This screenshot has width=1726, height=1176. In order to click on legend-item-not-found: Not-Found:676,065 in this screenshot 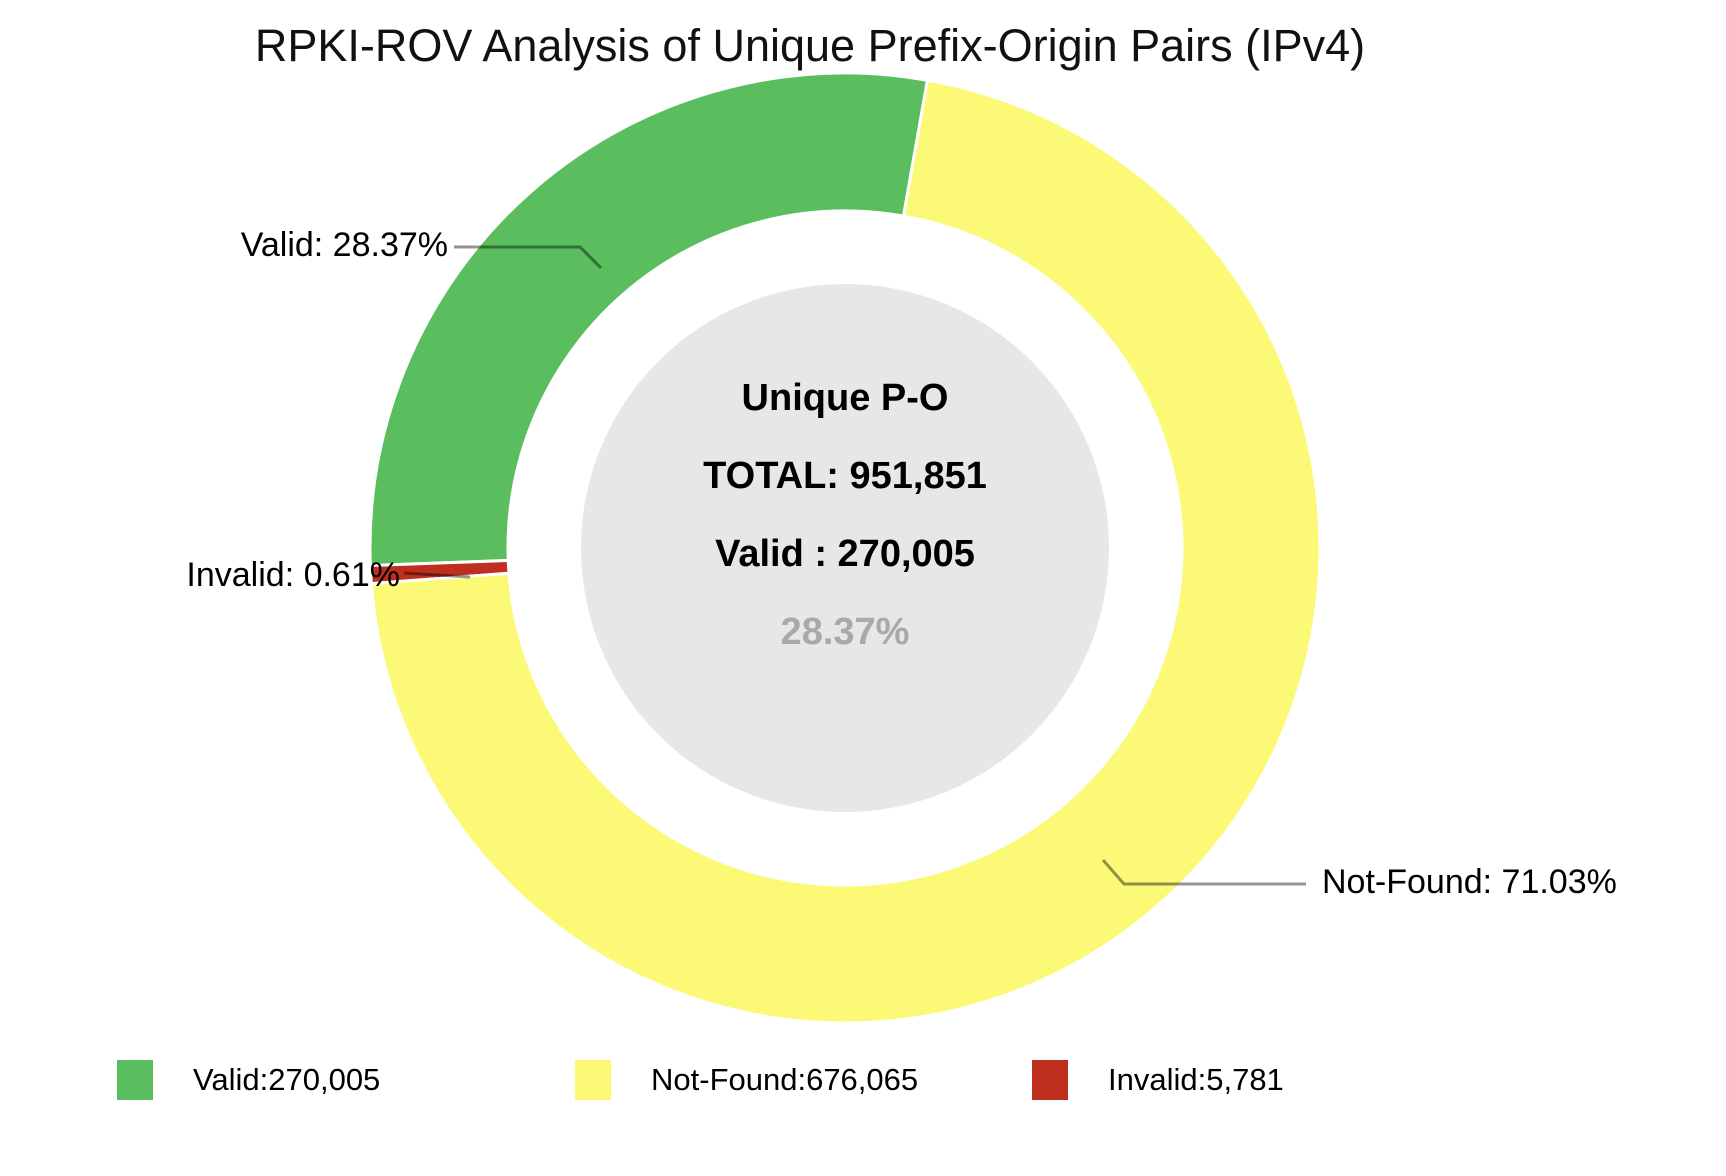, I will do `click(746, 1080)`.